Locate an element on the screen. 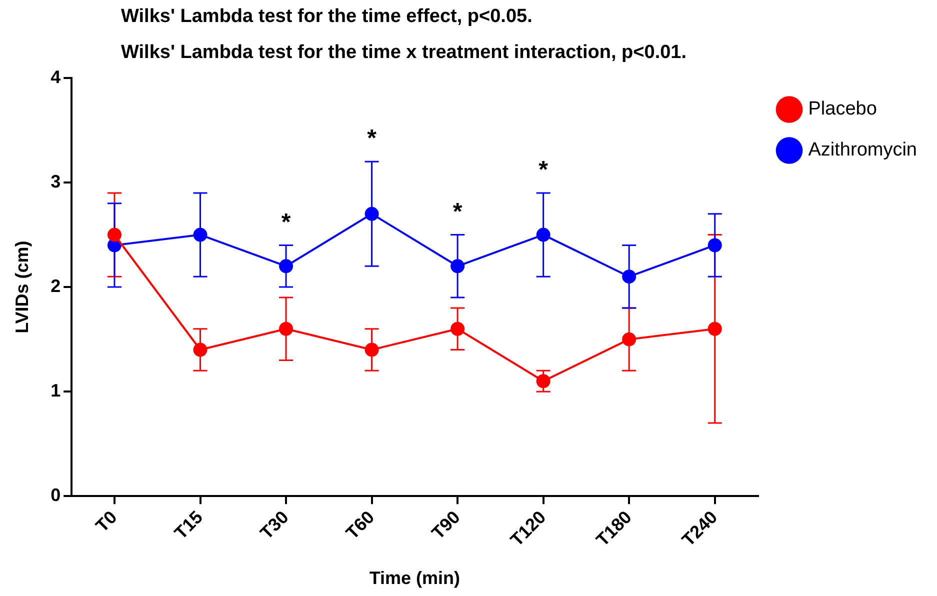  legend-label: Azithromycin is located at coordinates (862, 150).